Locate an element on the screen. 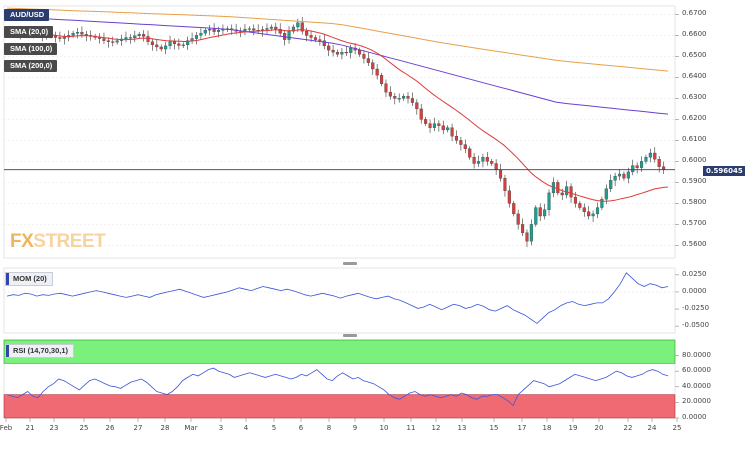 The width and height of the screenshot is (745, 453). x-tick-label: 18 is located at coordinates (547, 428).